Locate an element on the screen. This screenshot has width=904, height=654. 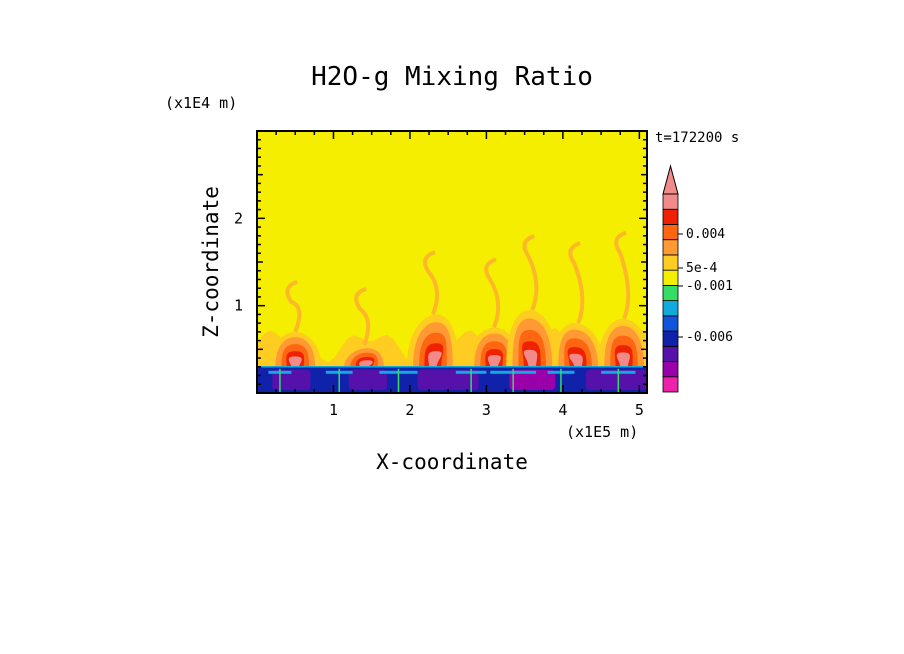
x-tick-label: 1 is located at coordinates (333, 410).